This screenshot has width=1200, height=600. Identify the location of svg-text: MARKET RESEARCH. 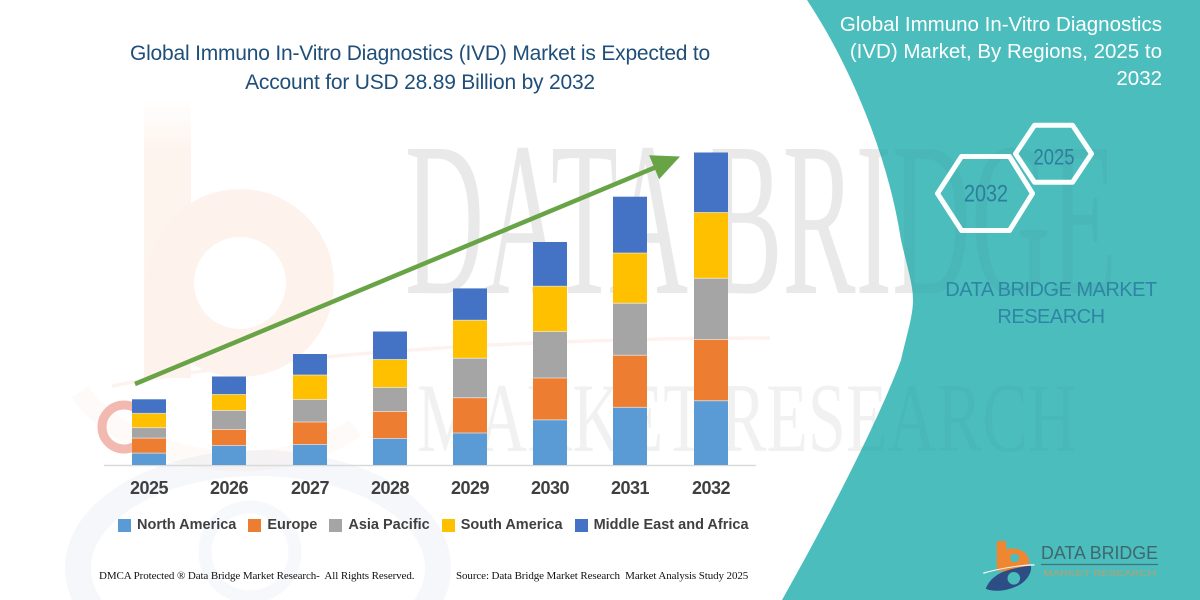
(1099, 573).